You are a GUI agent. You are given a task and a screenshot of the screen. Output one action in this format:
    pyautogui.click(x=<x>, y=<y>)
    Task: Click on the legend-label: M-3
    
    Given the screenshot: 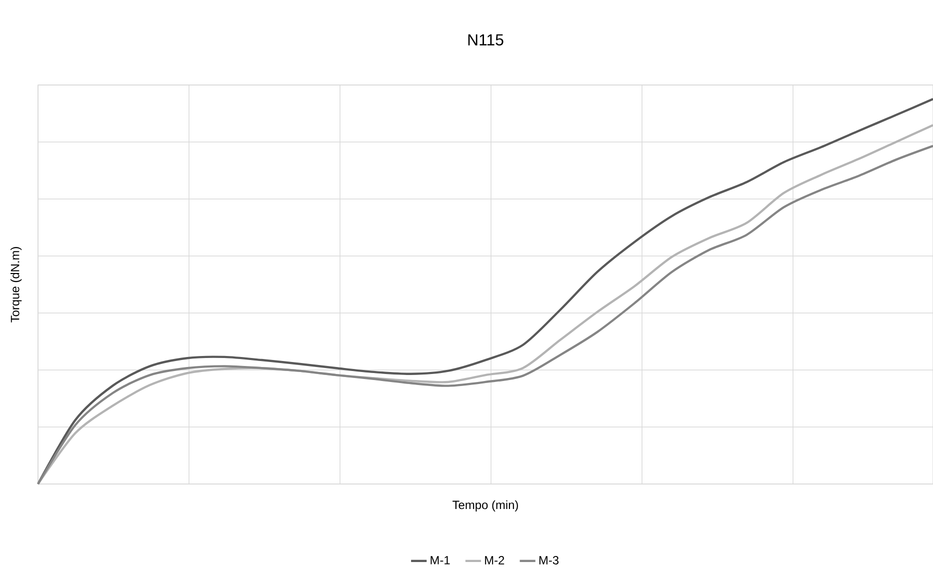 What is the action you would take?
    pyautogui.click(x=549, y=560)
    